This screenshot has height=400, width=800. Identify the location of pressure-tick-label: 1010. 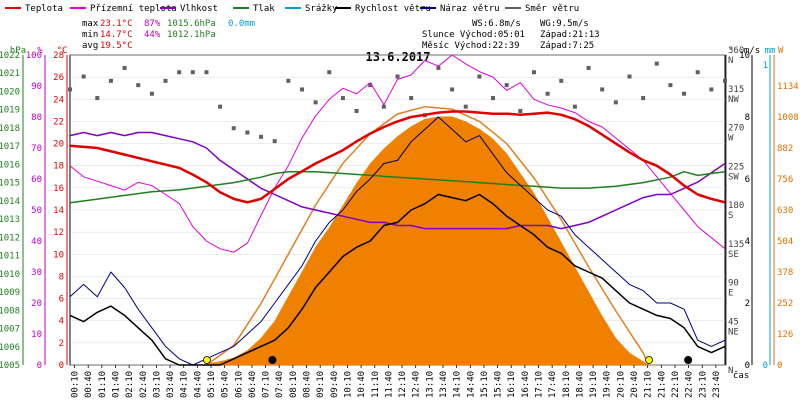
(10, 275).